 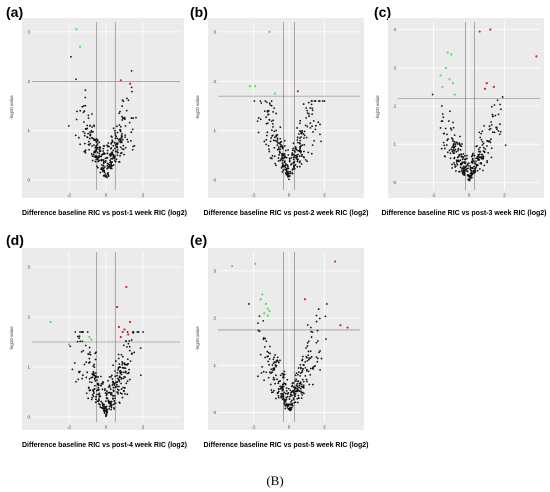 I want to click on y-tick-label: 1, so click(x=214, y=130).